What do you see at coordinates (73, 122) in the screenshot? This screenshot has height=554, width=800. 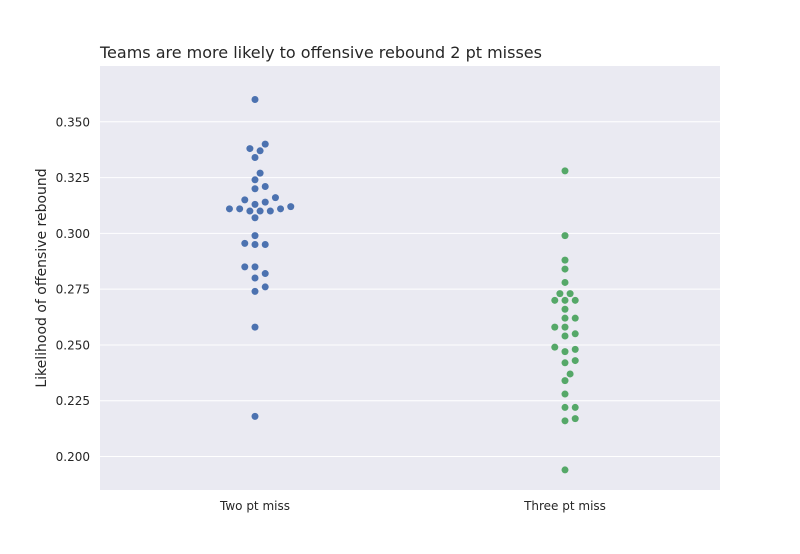 I see `y-tick-label: 0.350` at bounding box center [73, 122].